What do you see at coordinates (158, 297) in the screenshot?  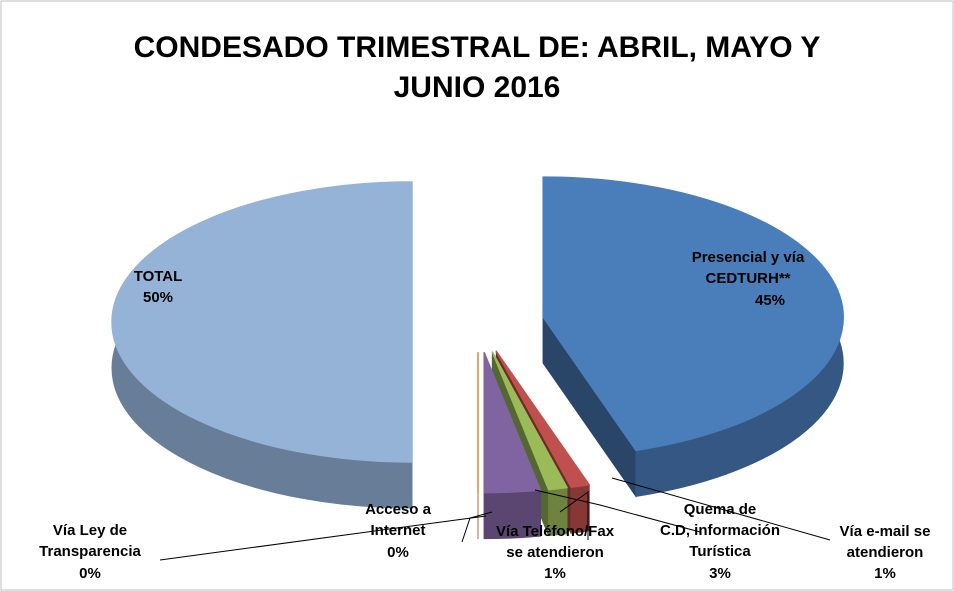 I see `value-label: 50%` at bounding box center [158, 297].